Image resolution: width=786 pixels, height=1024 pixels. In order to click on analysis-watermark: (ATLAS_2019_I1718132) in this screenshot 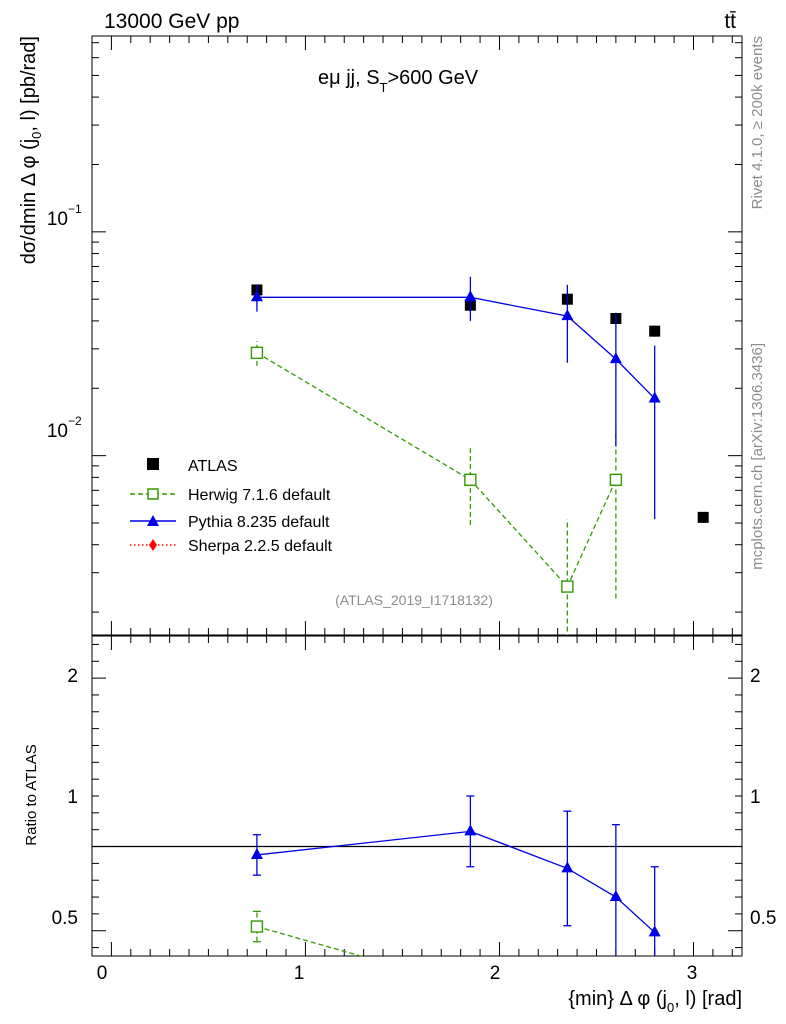, I will do `click(414, 600)`.